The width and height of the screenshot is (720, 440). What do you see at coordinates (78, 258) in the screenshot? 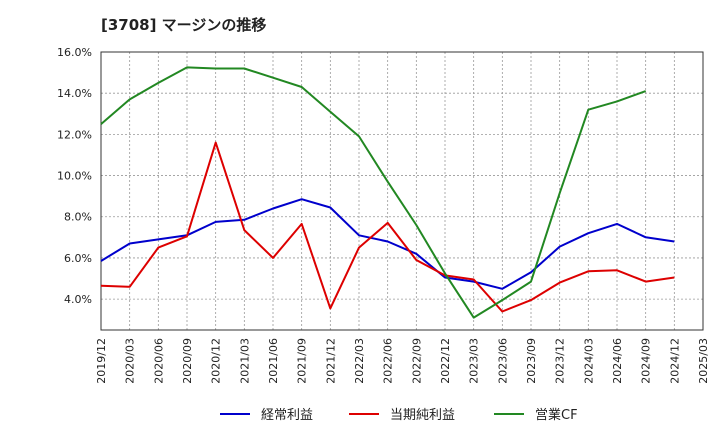
I see `y-tick-label: 6.0%` at bounding box center [78, 258].